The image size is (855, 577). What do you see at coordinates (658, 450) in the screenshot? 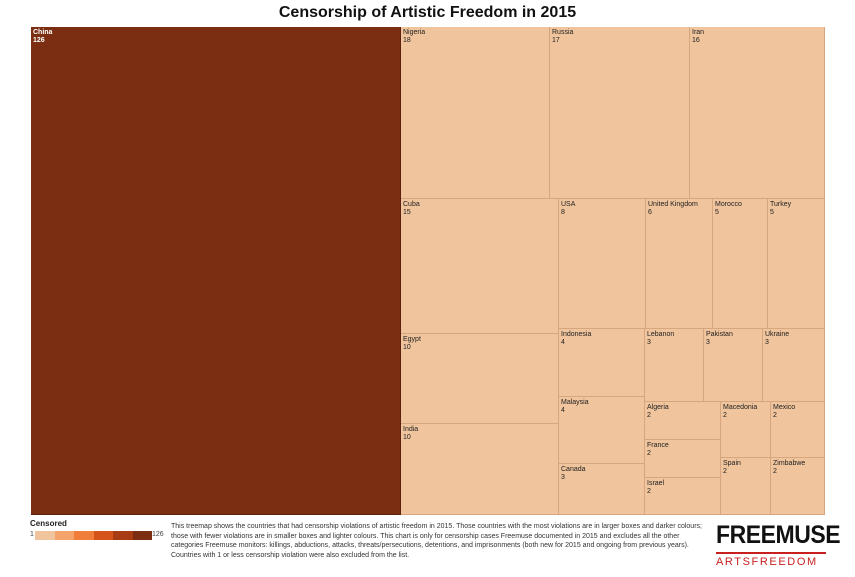
I see `cell-label: France 2` at bounding box center [658, 450].